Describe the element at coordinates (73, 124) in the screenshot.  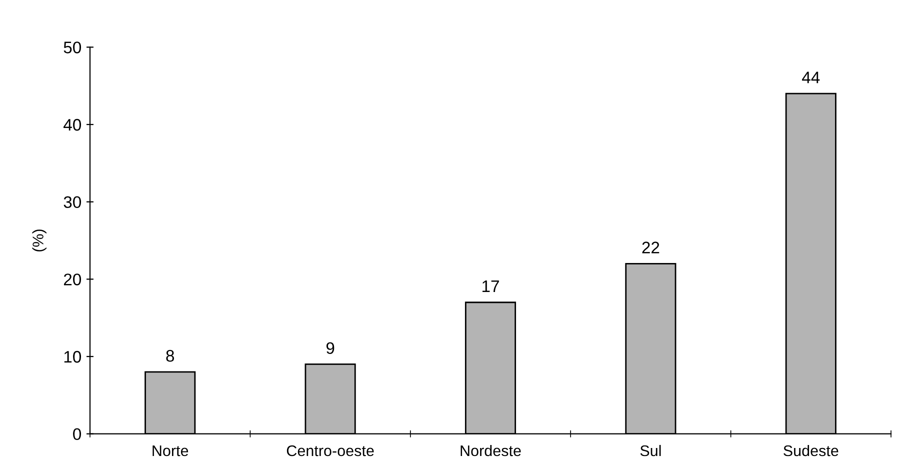
I see `y-tick-label: 40` at that location.